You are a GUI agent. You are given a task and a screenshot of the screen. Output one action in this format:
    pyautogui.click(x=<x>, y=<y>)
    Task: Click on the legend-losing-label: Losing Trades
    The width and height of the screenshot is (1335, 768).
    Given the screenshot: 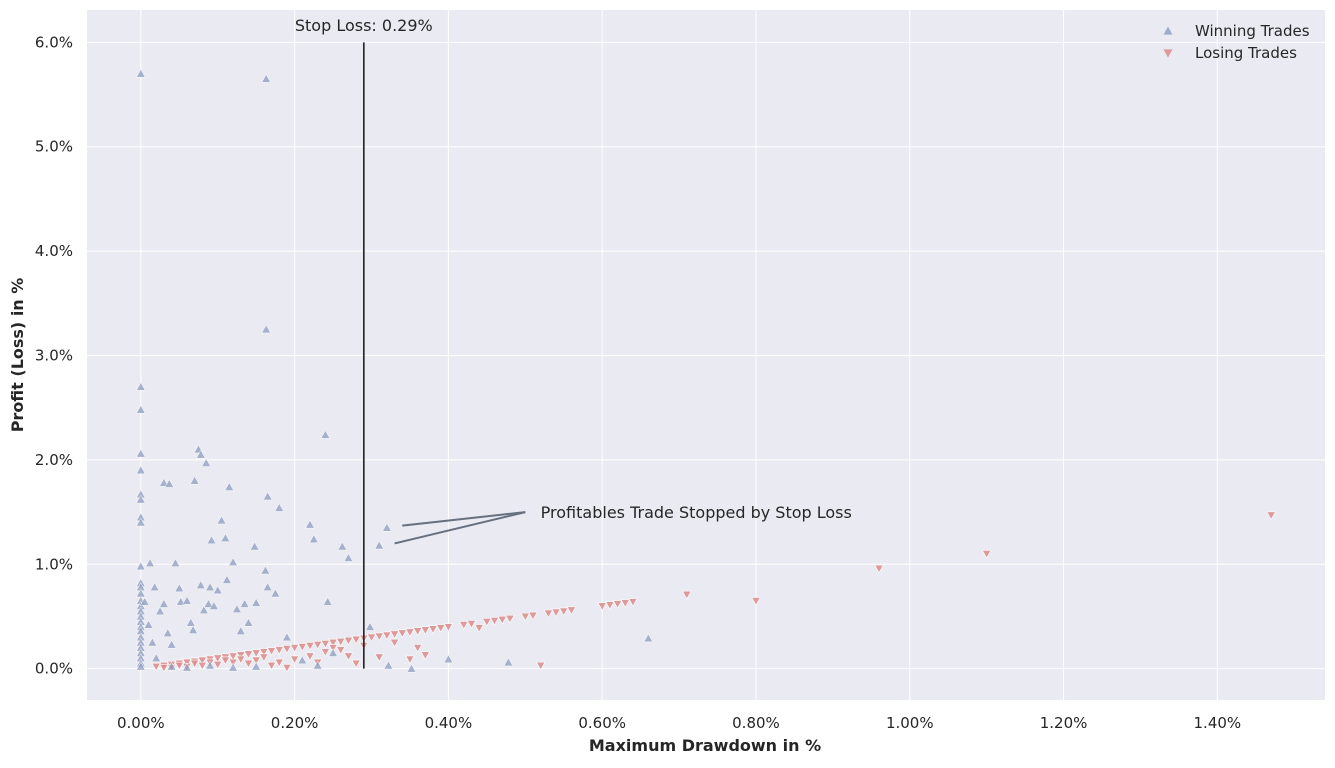 What is the action you would take?
    pyautogui.click(x=1246, y=53)
    